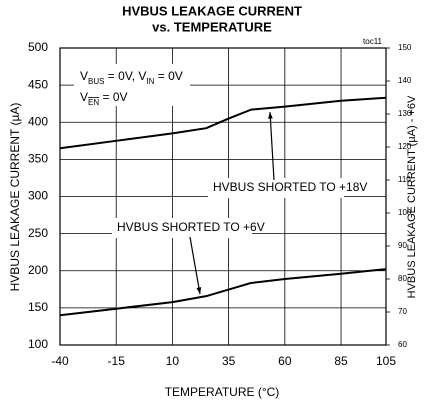  Describe the element at coordinates (405, 47) in the screenshot. I see `y2-tick-label: 150` at that location.